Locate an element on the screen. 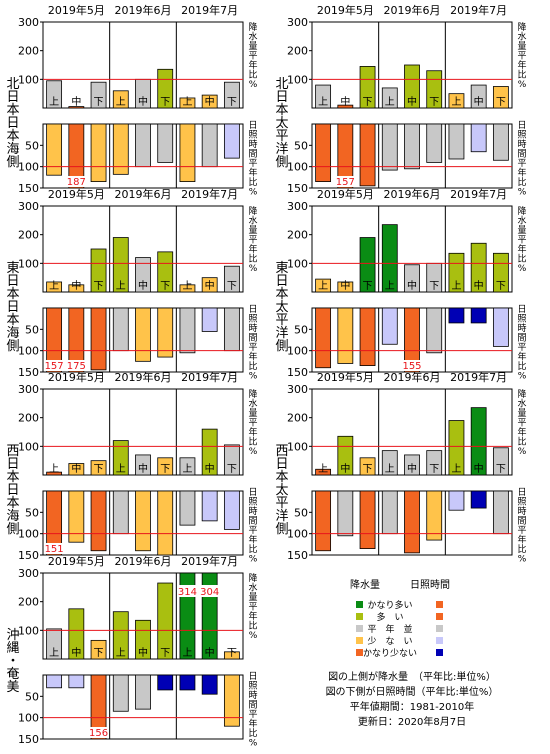 The height and width of the screenshot is (754, 550). legend-category-label: 少 な い is located at coordinates (389, 641).